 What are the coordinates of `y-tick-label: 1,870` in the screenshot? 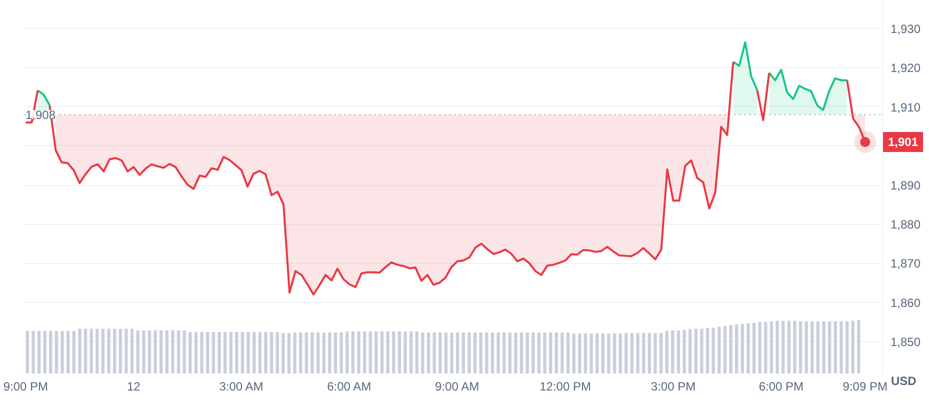 It's located at (905, 263).